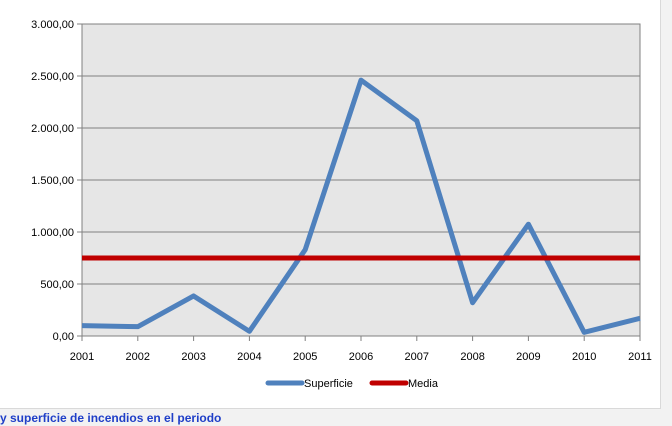  What do you see at coordinates (63, 337) in the screenshot?
I see `y-tick-label: 0,00` at bounding box center [63, 337].